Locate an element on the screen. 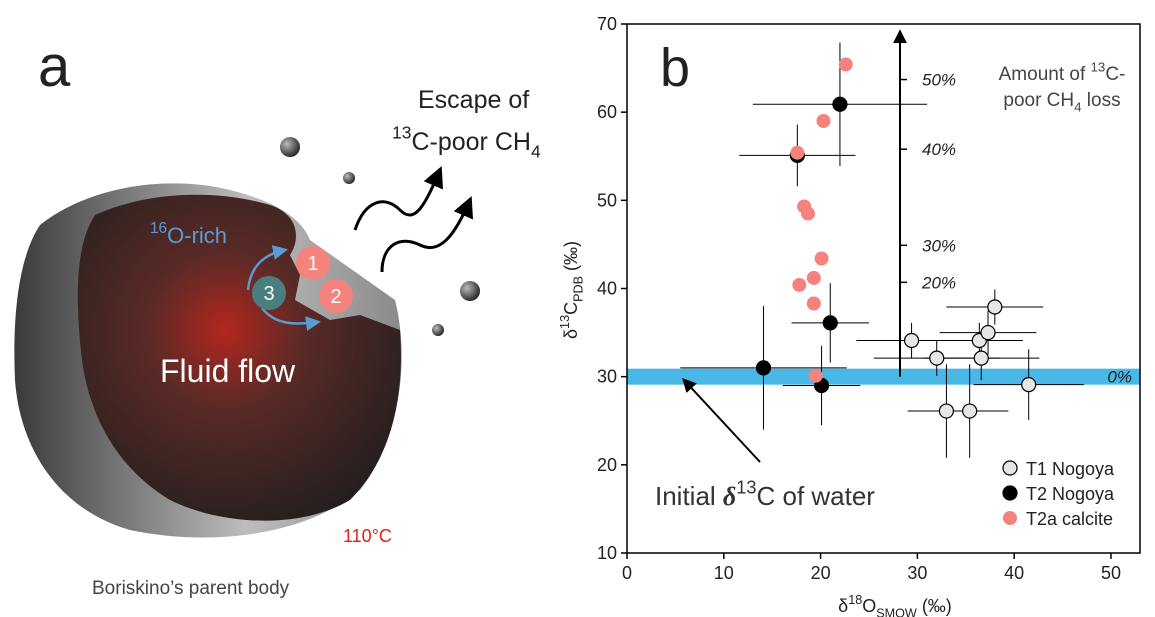  legend-label: T1 Nogoya is located at coordinates (1070, 469).